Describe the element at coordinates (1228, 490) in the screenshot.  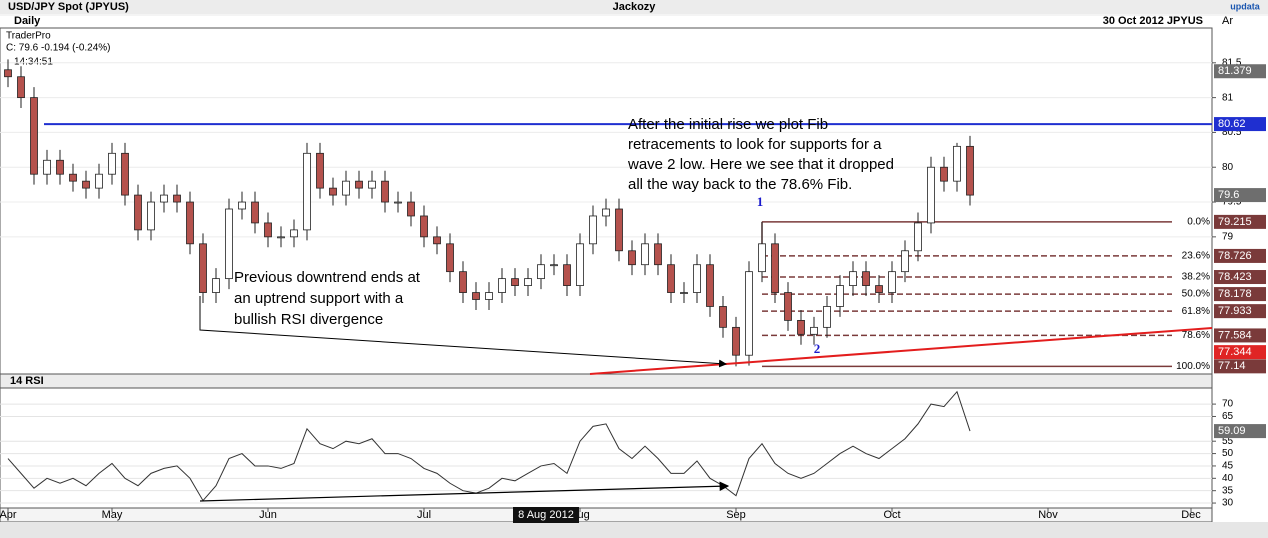
I see `y-tick-label: 35` at that location.